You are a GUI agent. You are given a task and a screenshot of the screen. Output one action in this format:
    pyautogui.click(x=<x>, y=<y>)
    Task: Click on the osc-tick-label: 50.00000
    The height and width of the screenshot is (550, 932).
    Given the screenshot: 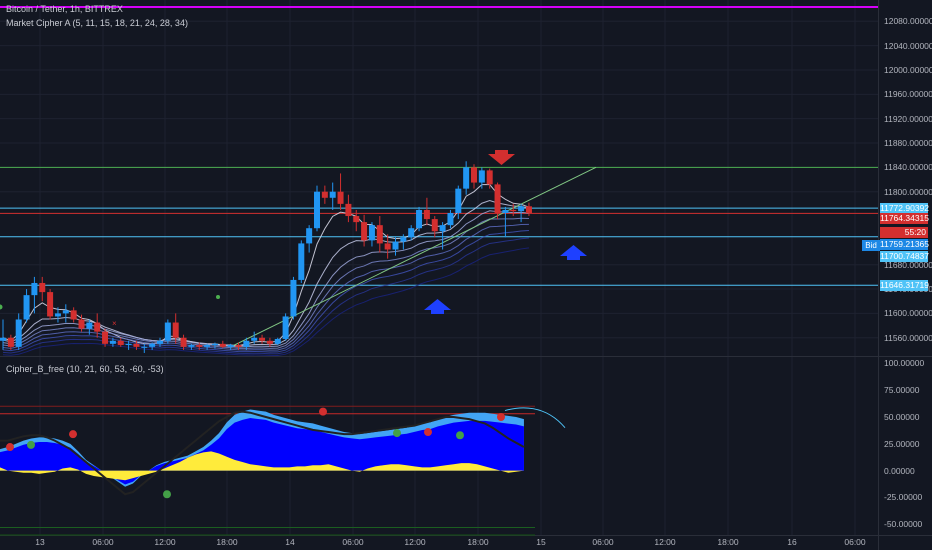 What is the action you would take?
    pyautogui.click(x=902, y=417)
    